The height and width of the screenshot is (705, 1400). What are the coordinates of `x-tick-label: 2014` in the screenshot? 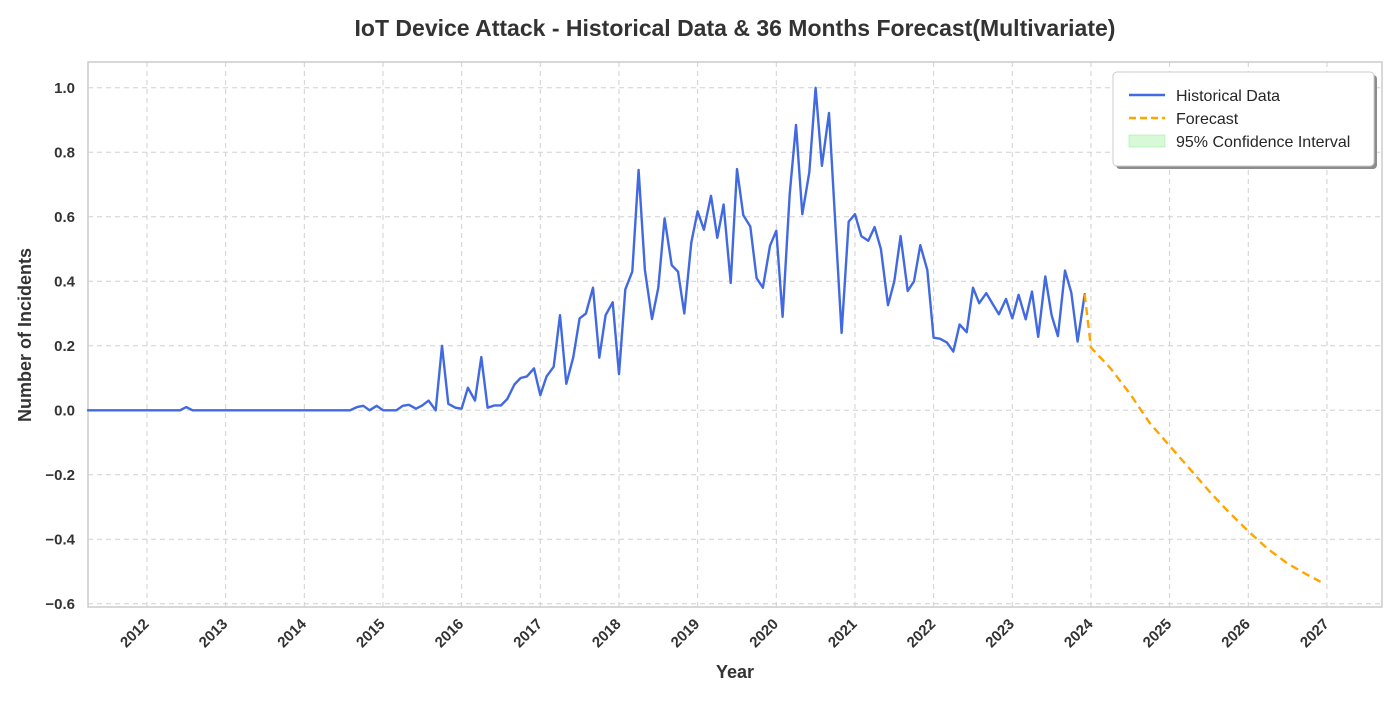 It's located at (292, 633).